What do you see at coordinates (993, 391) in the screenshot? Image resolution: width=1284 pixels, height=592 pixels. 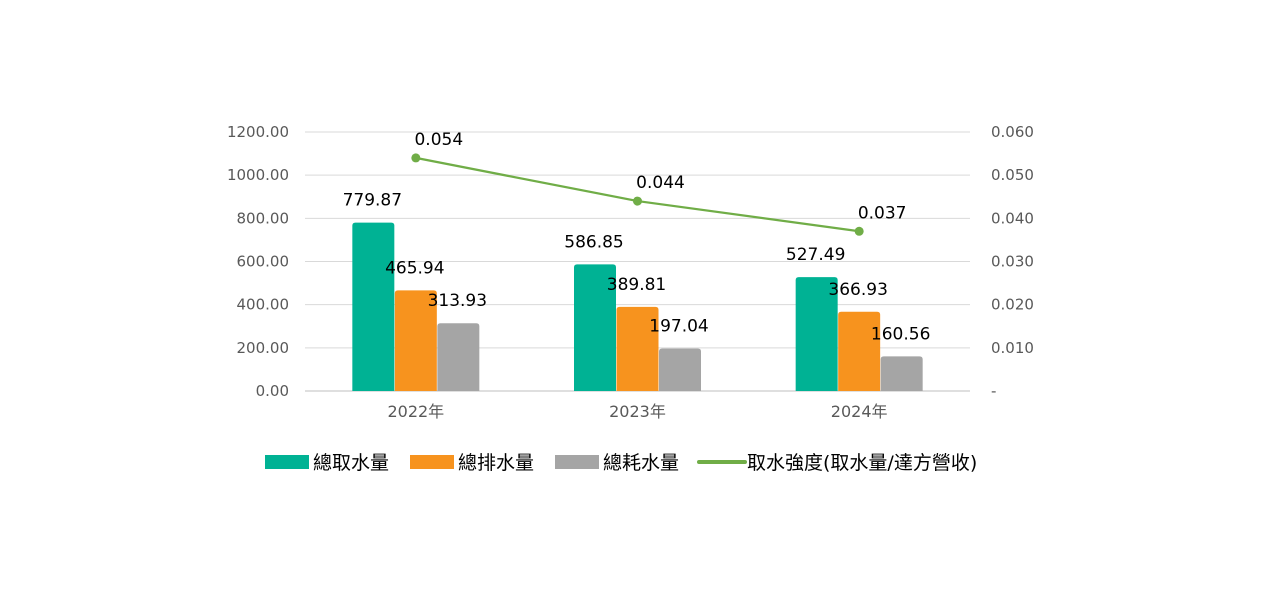 I see `y-right-tick-label: -` at bounding box center [993, 391].